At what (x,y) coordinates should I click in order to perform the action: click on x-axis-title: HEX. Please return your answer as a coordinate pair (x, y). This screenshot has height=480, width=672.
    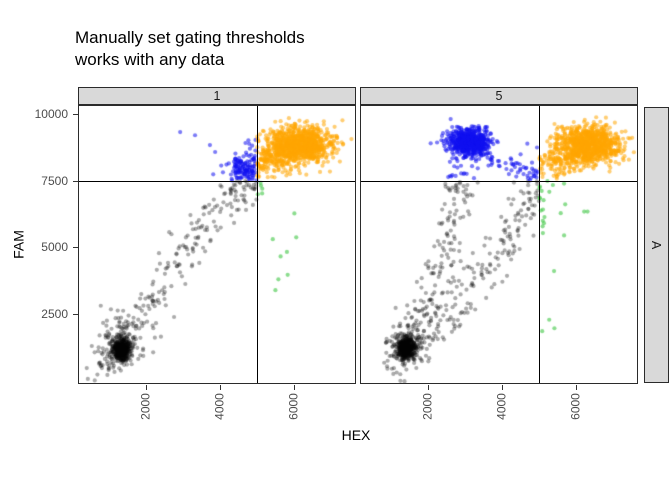
    Looking at the image, I should click on (356, 435).